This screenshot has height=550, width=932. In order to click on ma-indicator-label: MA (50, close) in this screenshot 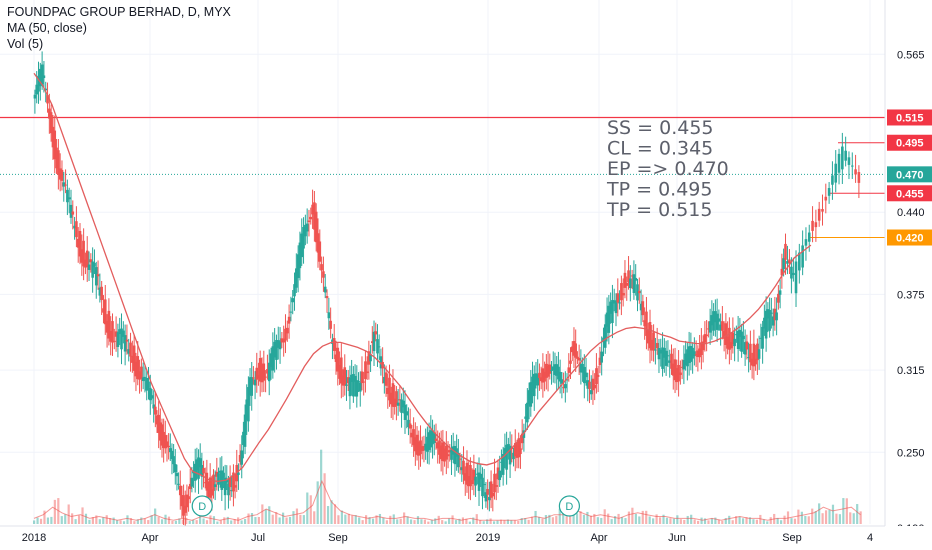, I will do `click(47, 28)`.